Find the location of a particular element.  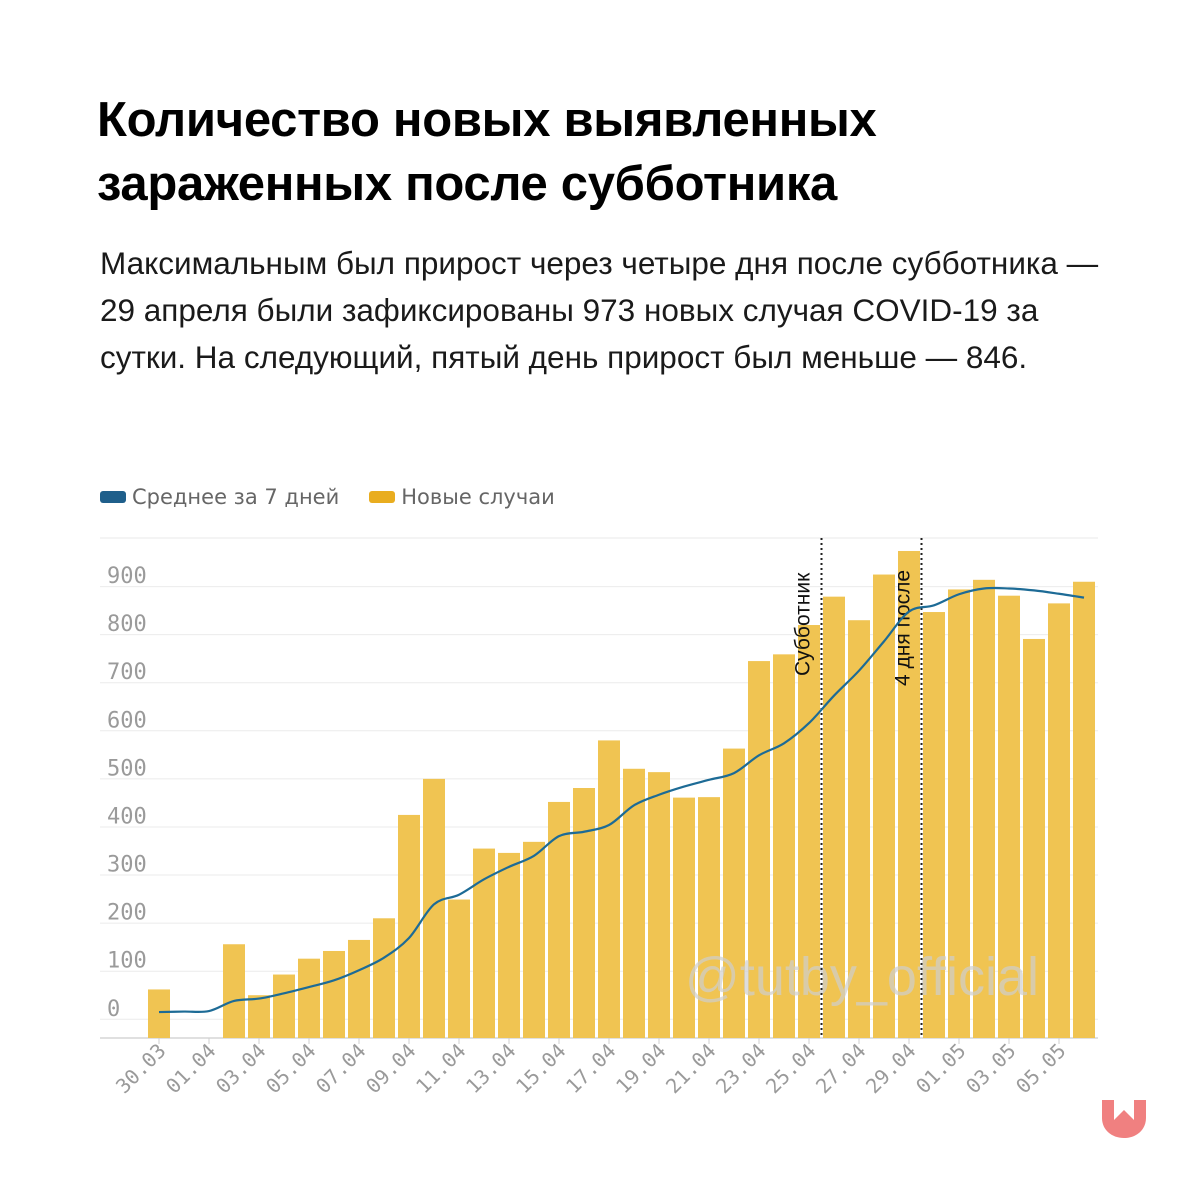

y-tick-label: 400 is located at coordinates (127, 816).